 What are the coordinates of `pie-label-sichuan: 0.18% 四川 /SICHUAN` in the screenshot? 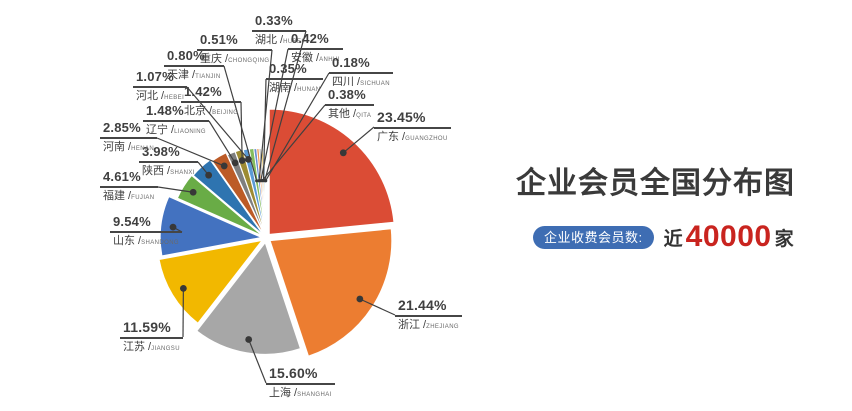 It's located at (361, 71).